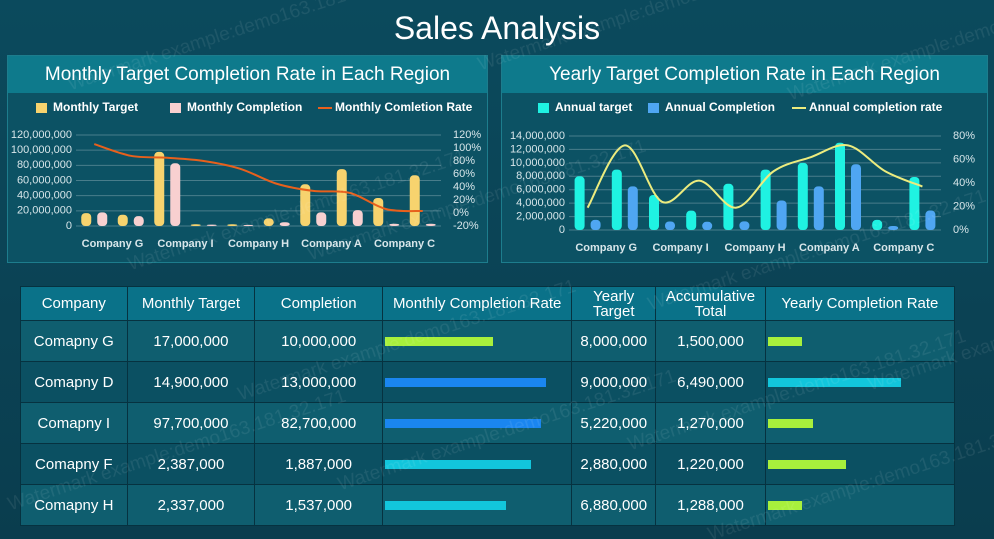  Describe the element at coordinates (710, 303) in the screenshot. I see `column-header: Accumulative Total` at that location.